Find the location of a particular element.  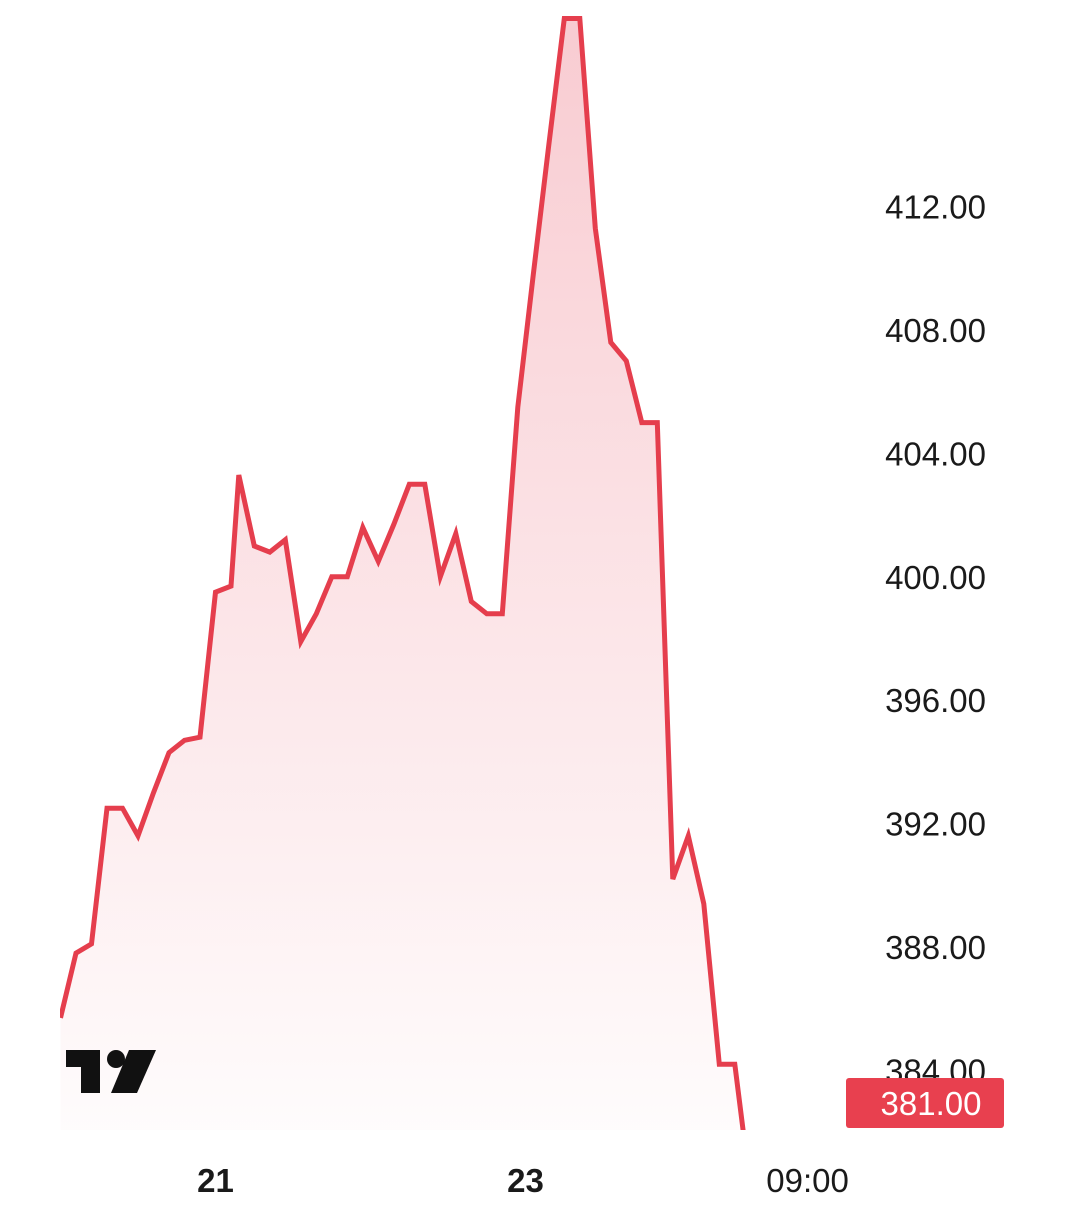

tradingview-logo is located at coordinates (111, 1071).